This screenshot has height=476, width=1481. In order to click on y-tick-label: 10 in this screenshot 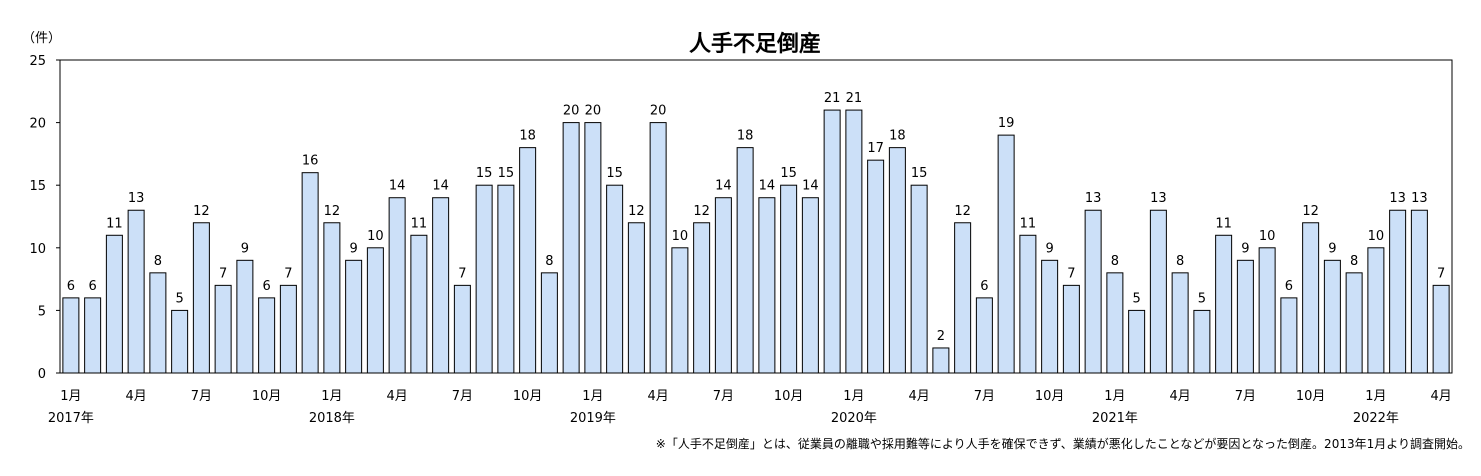, I will do `click(37, 249)`.